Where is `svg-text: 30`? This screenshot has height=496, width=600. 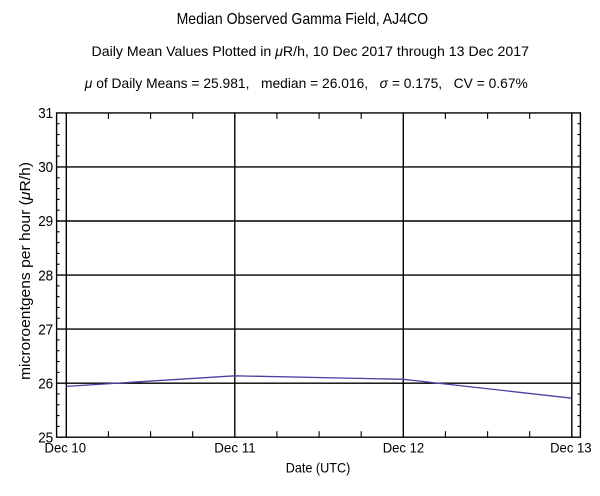 svg-text: 30 is located at coordinates (45, 167).